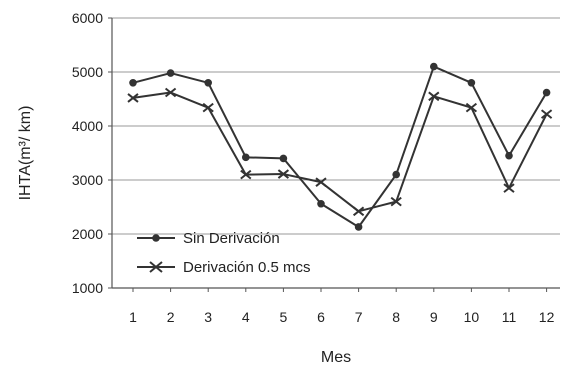 The height and width of the screenshot is (368, 562). What do you see at coordinates (284, 317) in the screenshot?
I see `x-tick-label: 5` at bounding box center [284, 317].